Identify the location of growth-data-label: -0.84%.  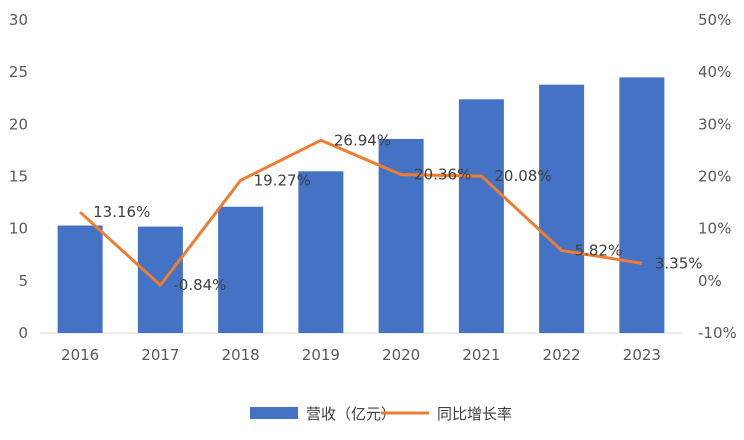
(199, 285).